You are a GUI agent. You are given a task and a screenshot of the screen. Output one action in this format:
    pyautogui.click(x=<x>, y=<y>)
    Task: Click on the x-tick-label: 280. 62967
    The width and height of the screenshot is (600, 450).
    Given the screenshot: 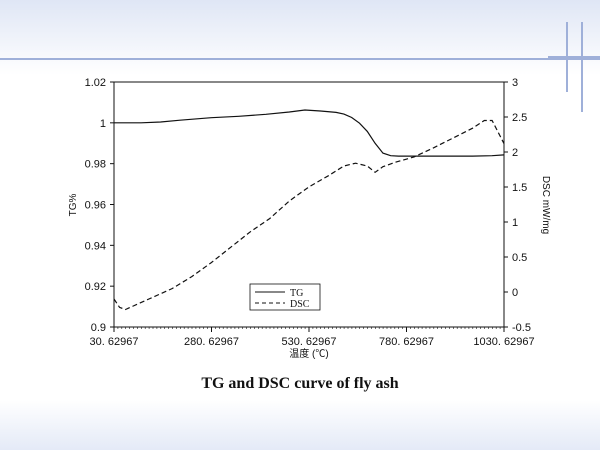 What is the action you would take?
    pyautogui.click(x=211, y=342)
    